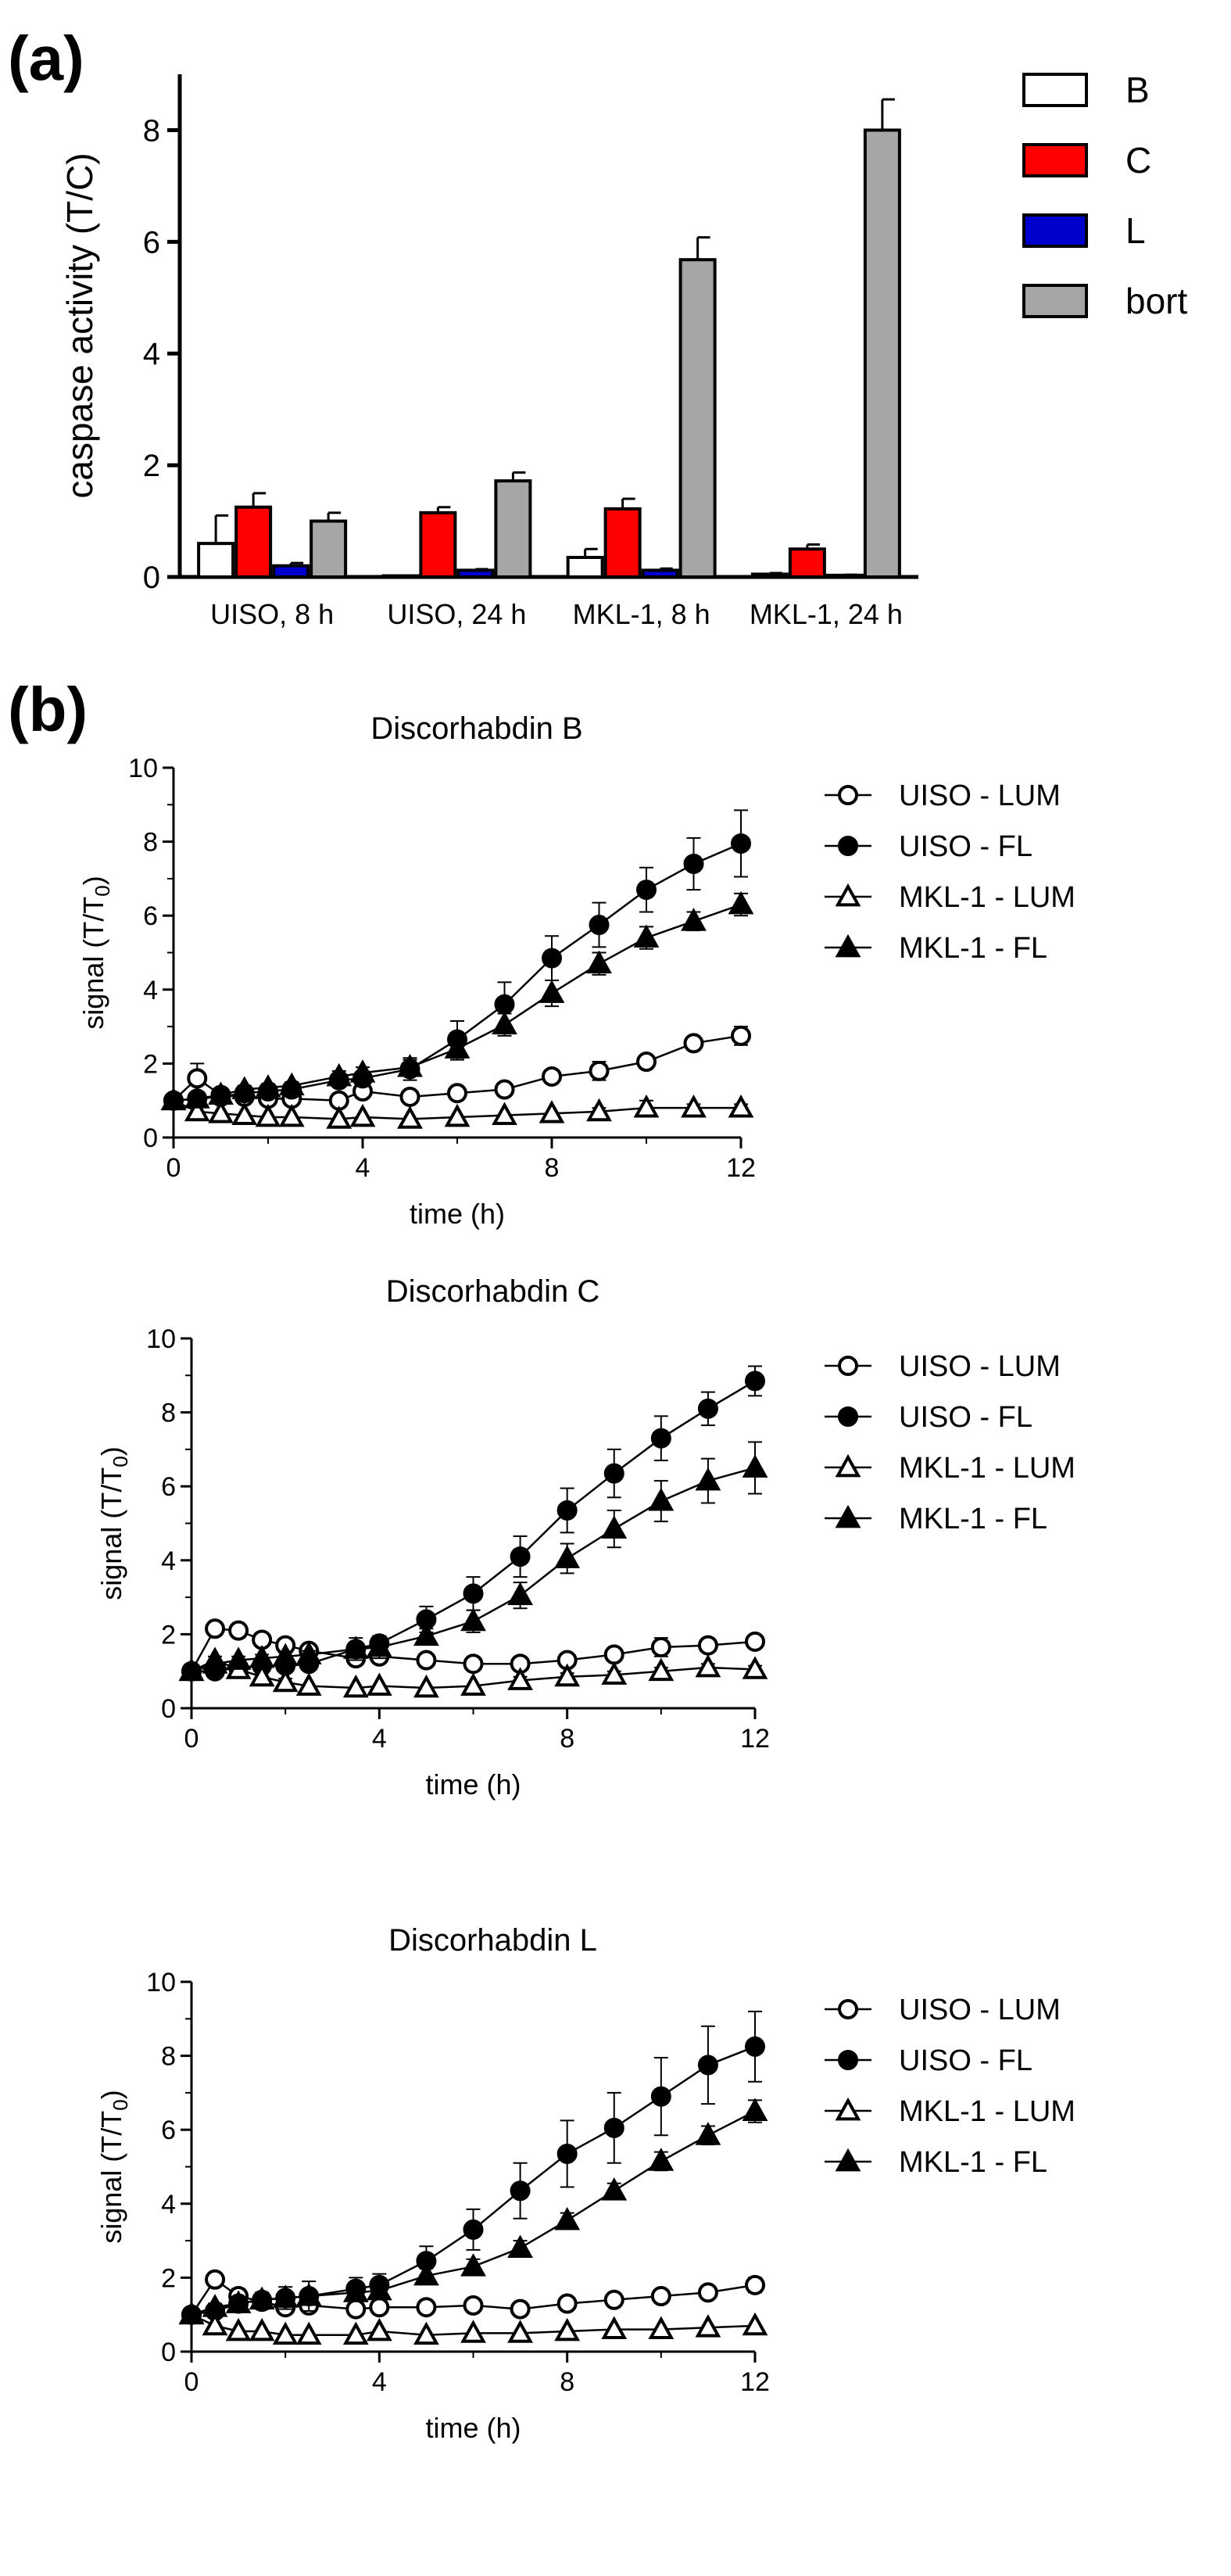 This screenshot has width=1231, height=2576. What do you see at coordinates (216, 560) in the screenshot?
I see `bar-b-uiso-8-h` at bounding box center [216, 560].